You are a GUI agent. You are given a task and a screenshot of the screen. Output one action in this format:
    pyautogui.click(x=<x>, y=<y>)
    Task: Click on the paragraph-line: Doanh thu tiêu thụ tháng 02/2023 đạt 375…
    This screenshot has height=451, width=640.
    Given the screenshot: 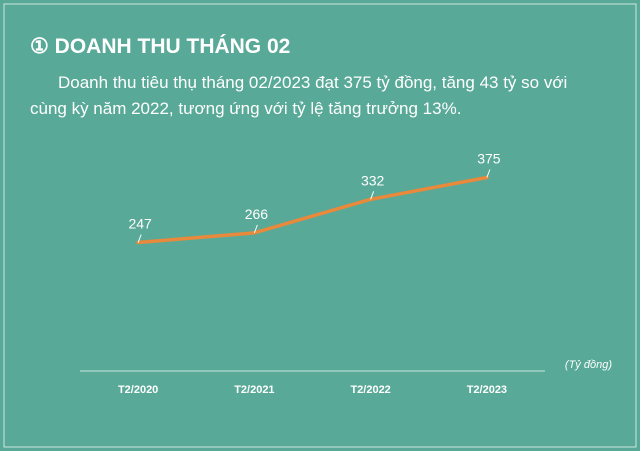 What is the action you would take?
    pyautogui.click(x=312, y=82)
    